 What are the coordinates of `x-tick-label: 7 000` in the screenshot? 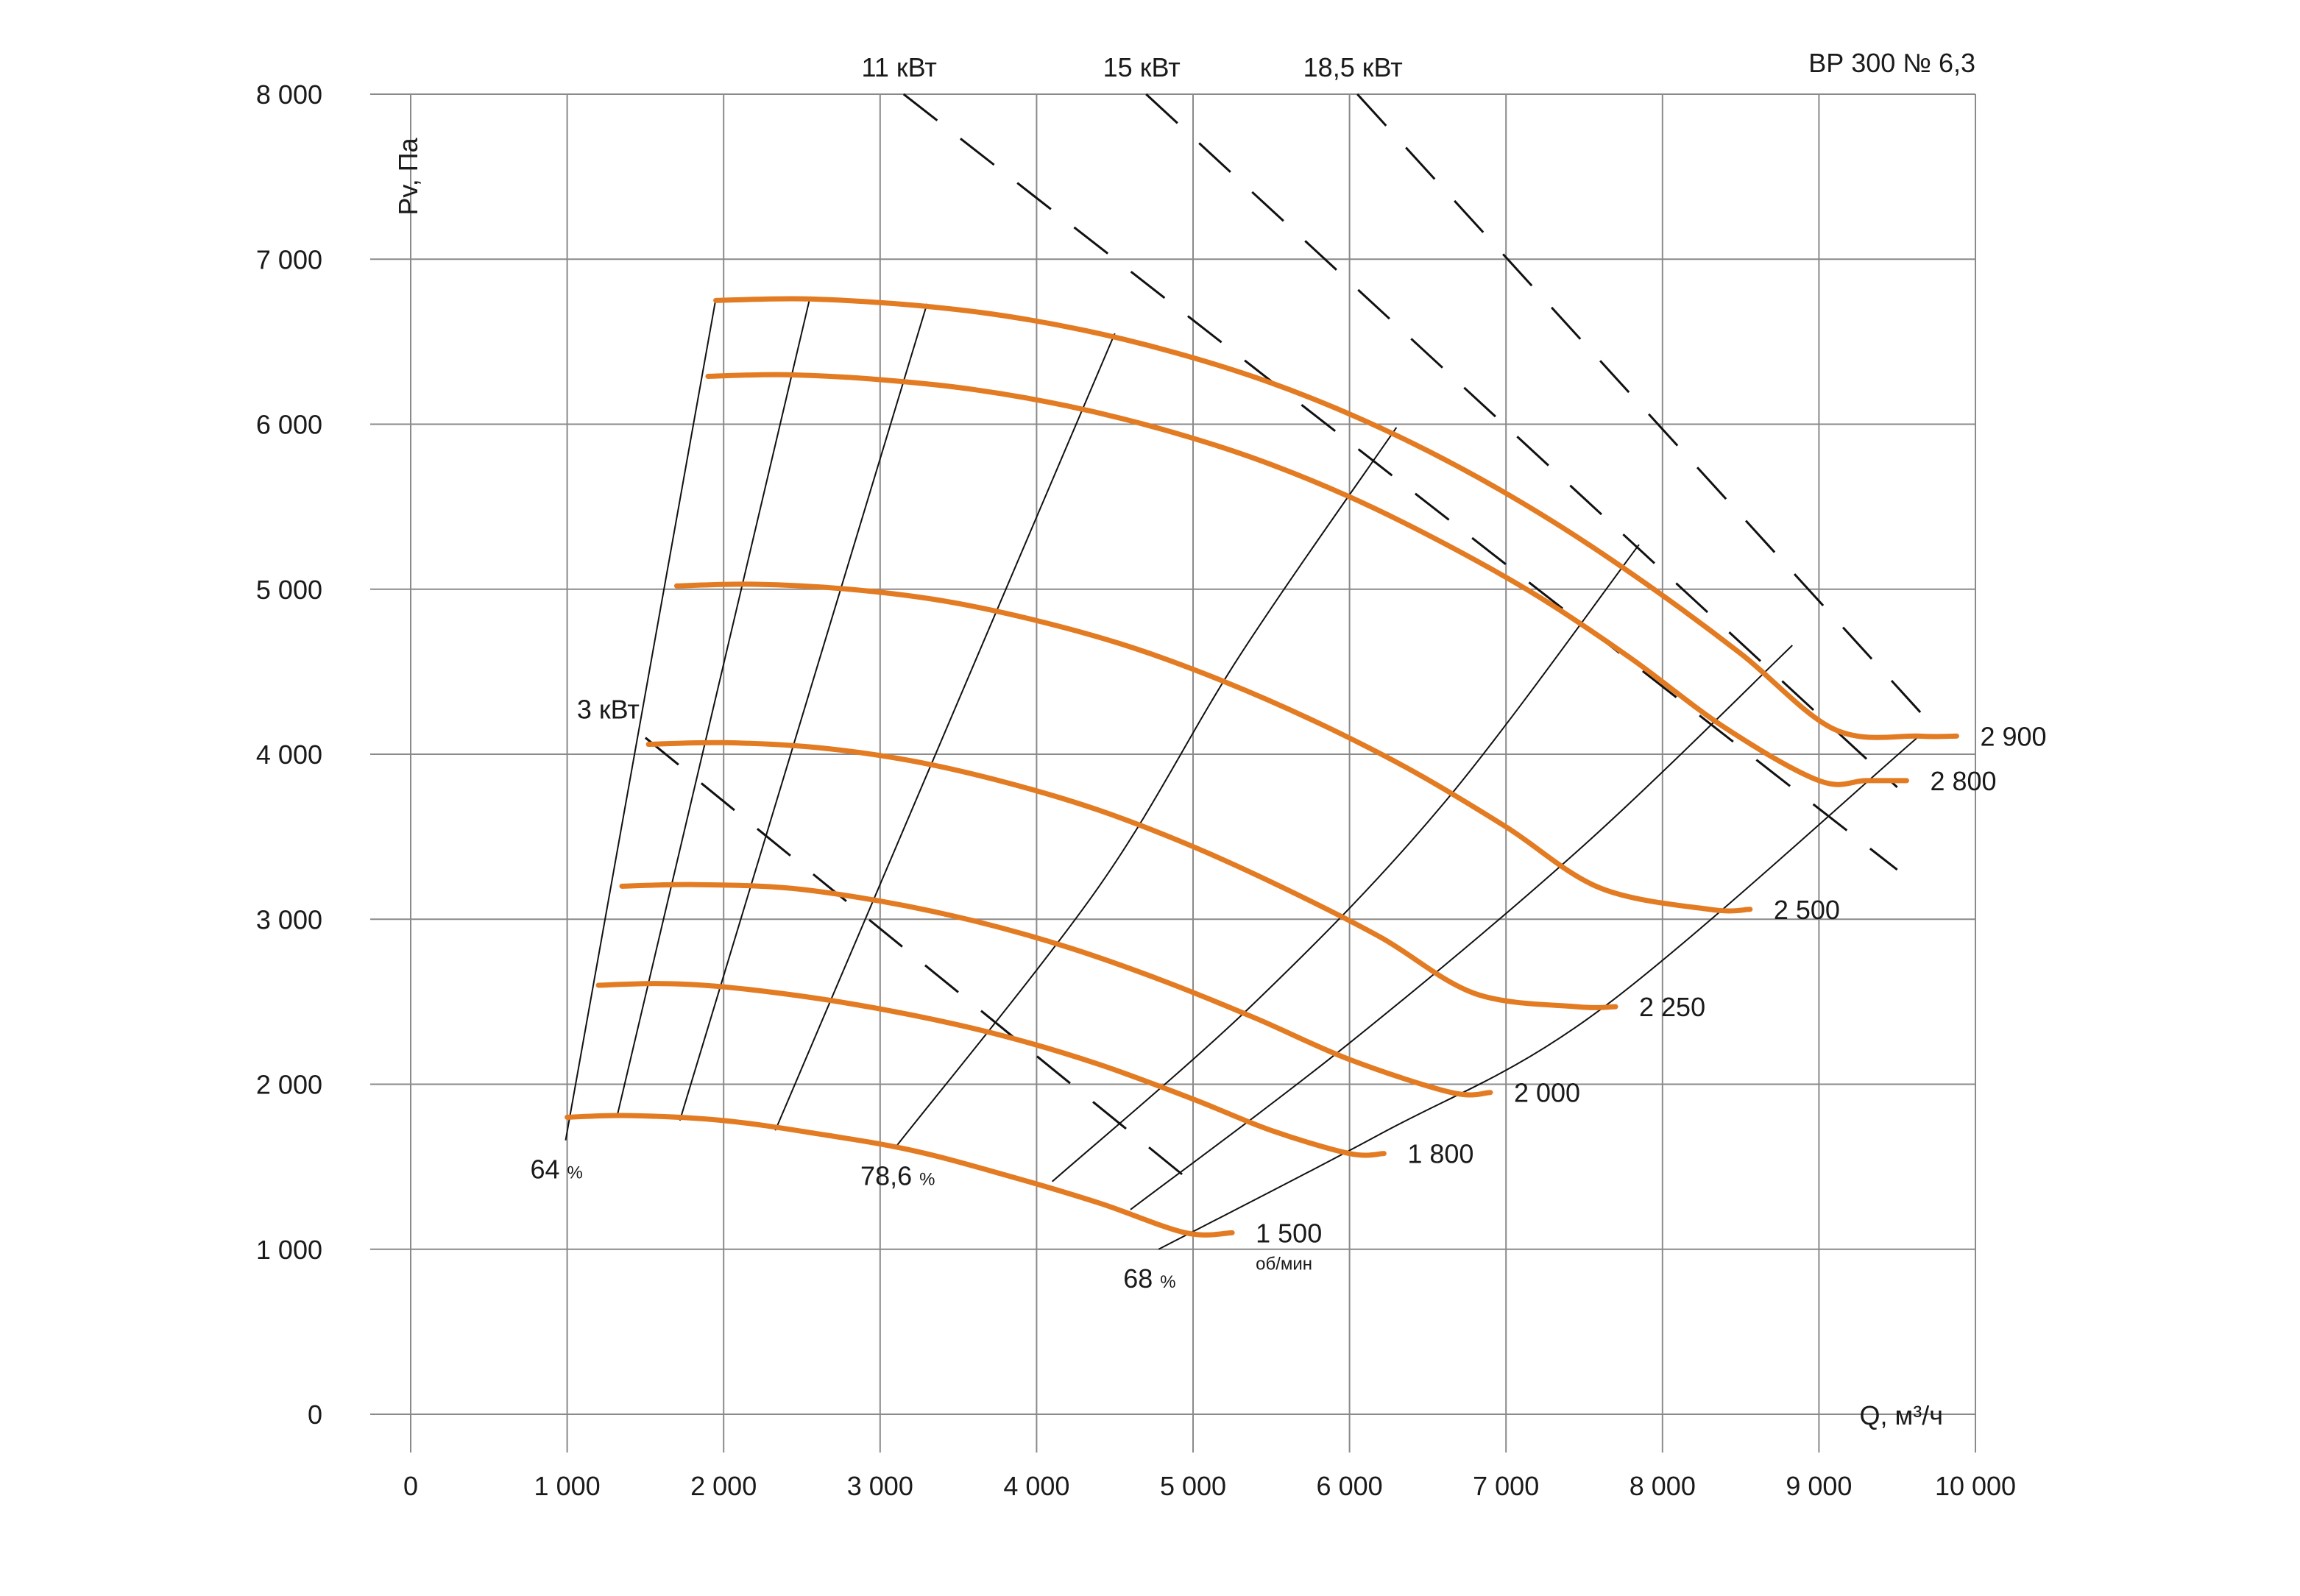 It's located at (1506, 1486).